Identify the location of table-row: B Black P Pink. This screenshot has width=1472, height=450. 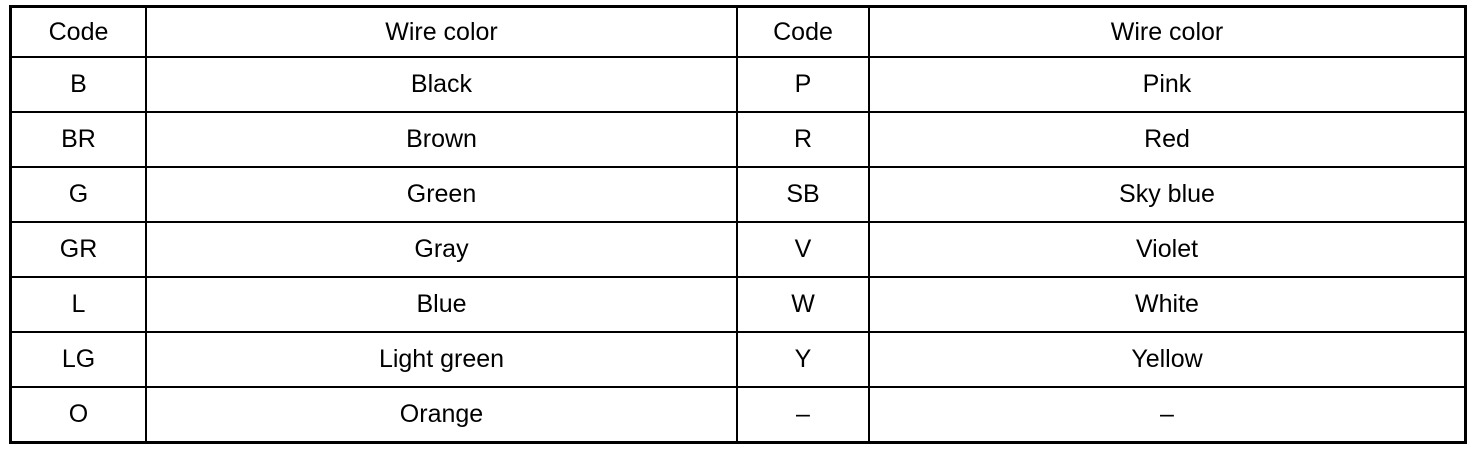
(738, 84).